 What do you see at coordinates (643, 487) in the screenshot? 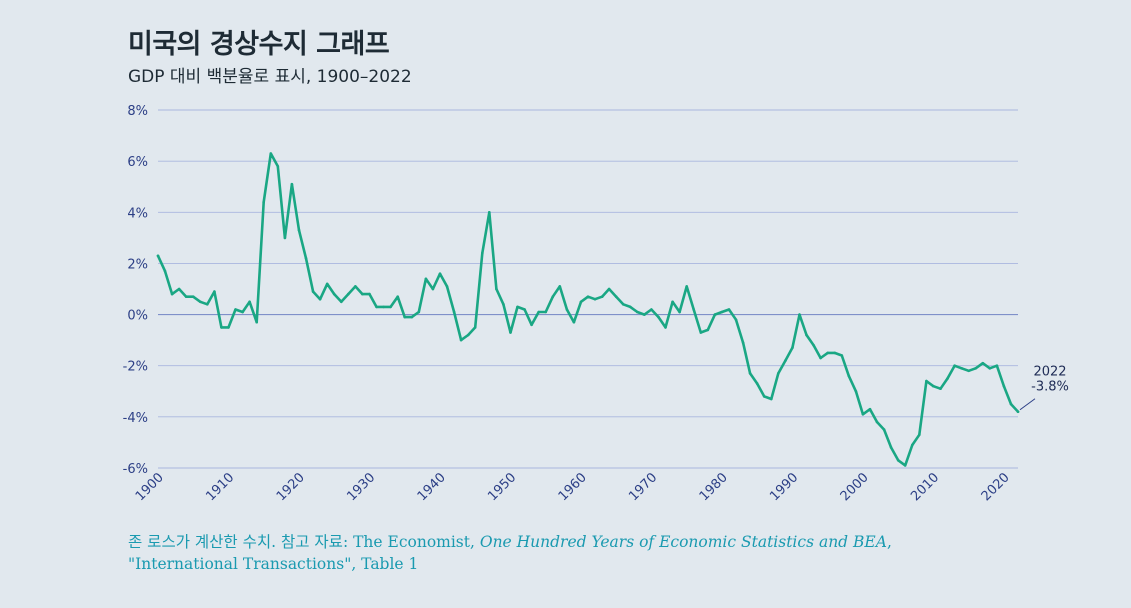
I see `x-tick-label: 1970` at bounding box center [643, 487].